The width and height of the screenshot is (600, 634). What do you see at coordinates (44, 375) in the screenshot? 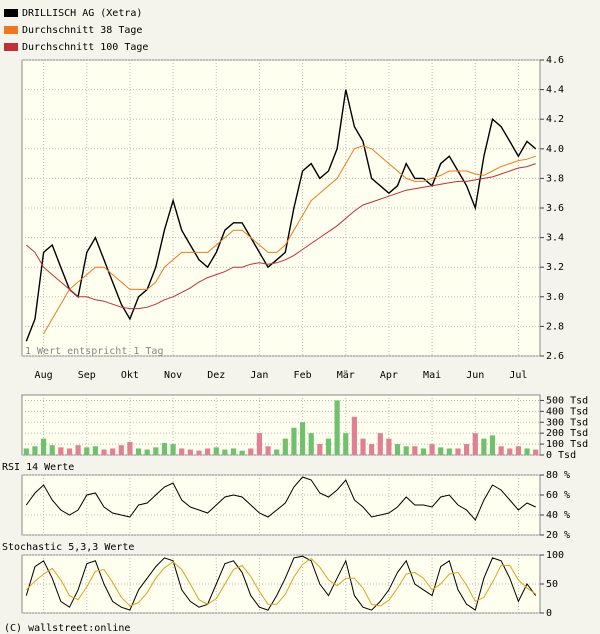
I see `x-tick-label: Aug` at bounding box center [44, 375].